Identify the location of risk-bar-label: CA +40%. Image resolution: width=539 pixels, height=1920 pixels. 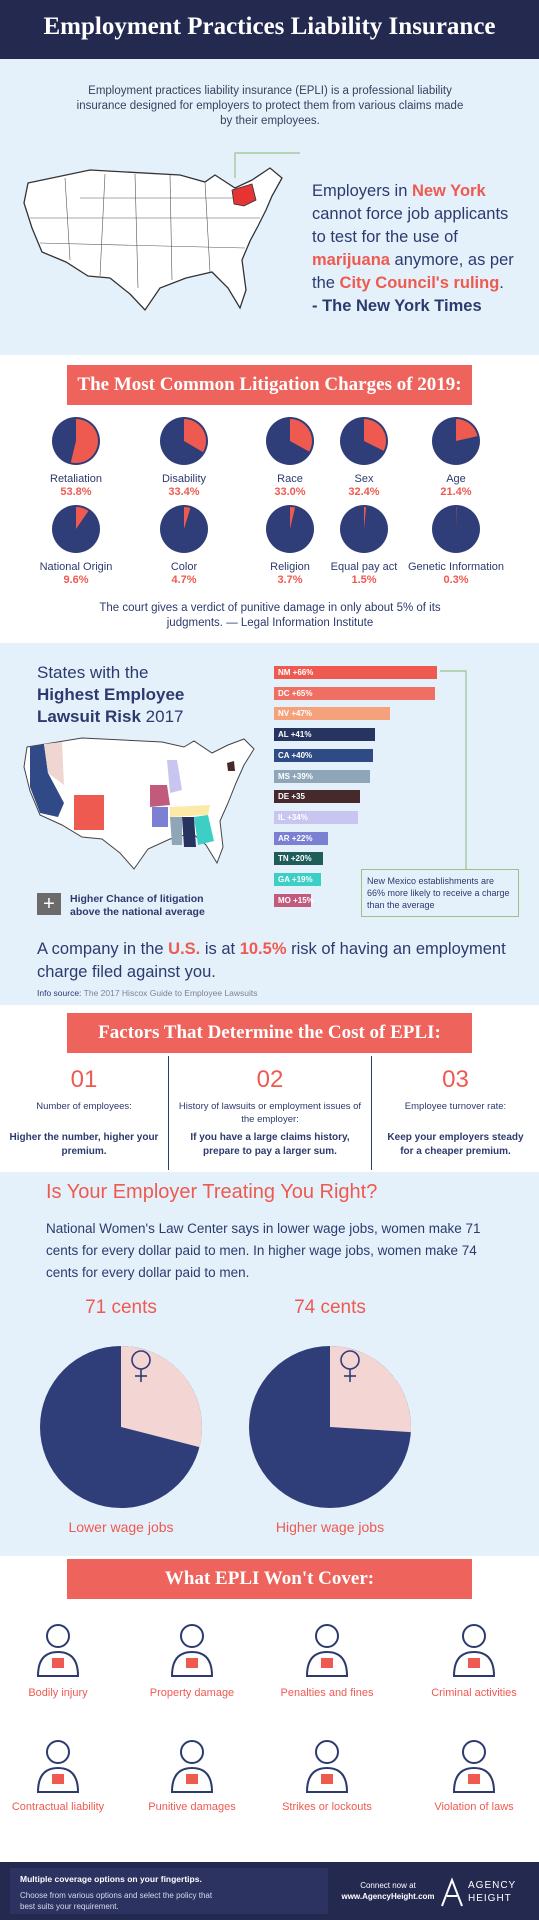
(295, 755).